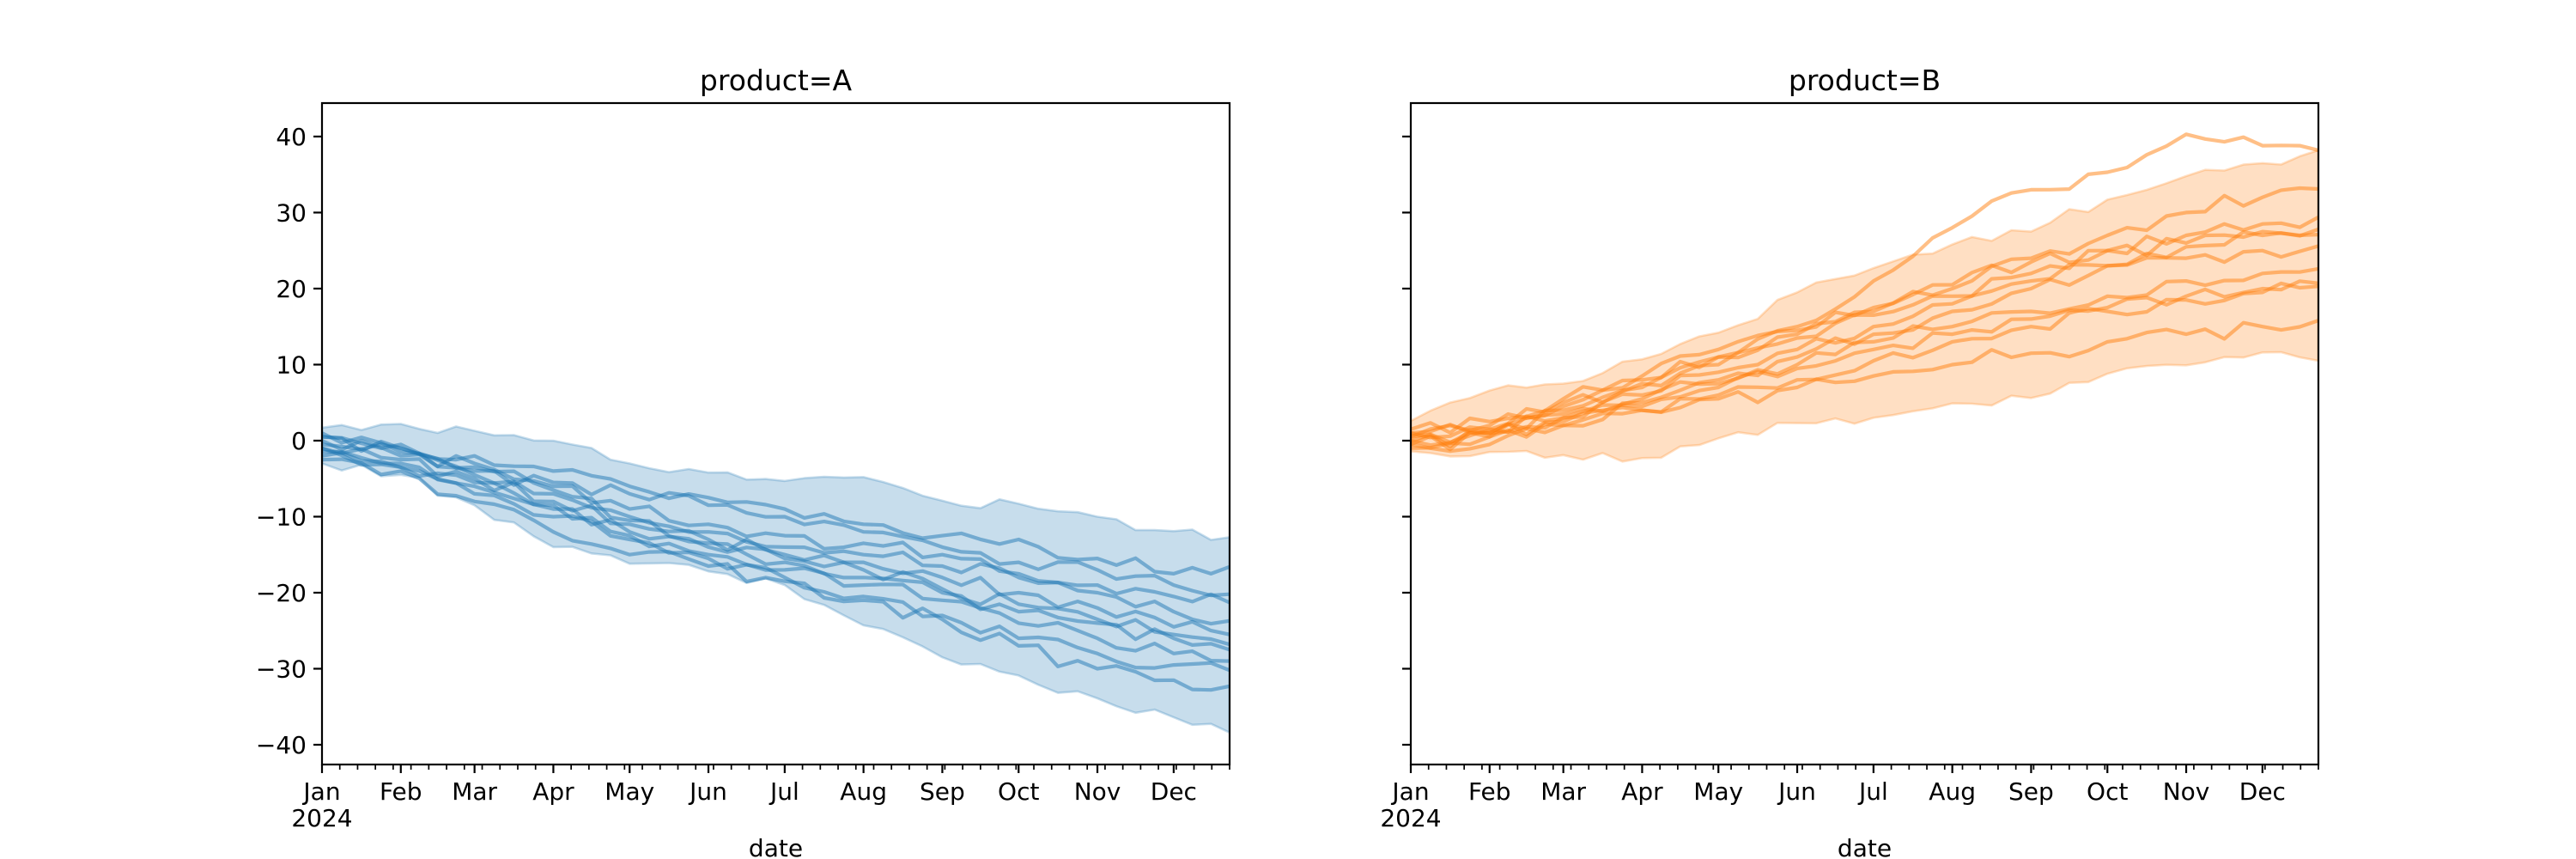 The image size is (2576, 859). Describe the element at coordinates (281, 593) in the screenshot. I see `y-tick-label: −20` at that location.